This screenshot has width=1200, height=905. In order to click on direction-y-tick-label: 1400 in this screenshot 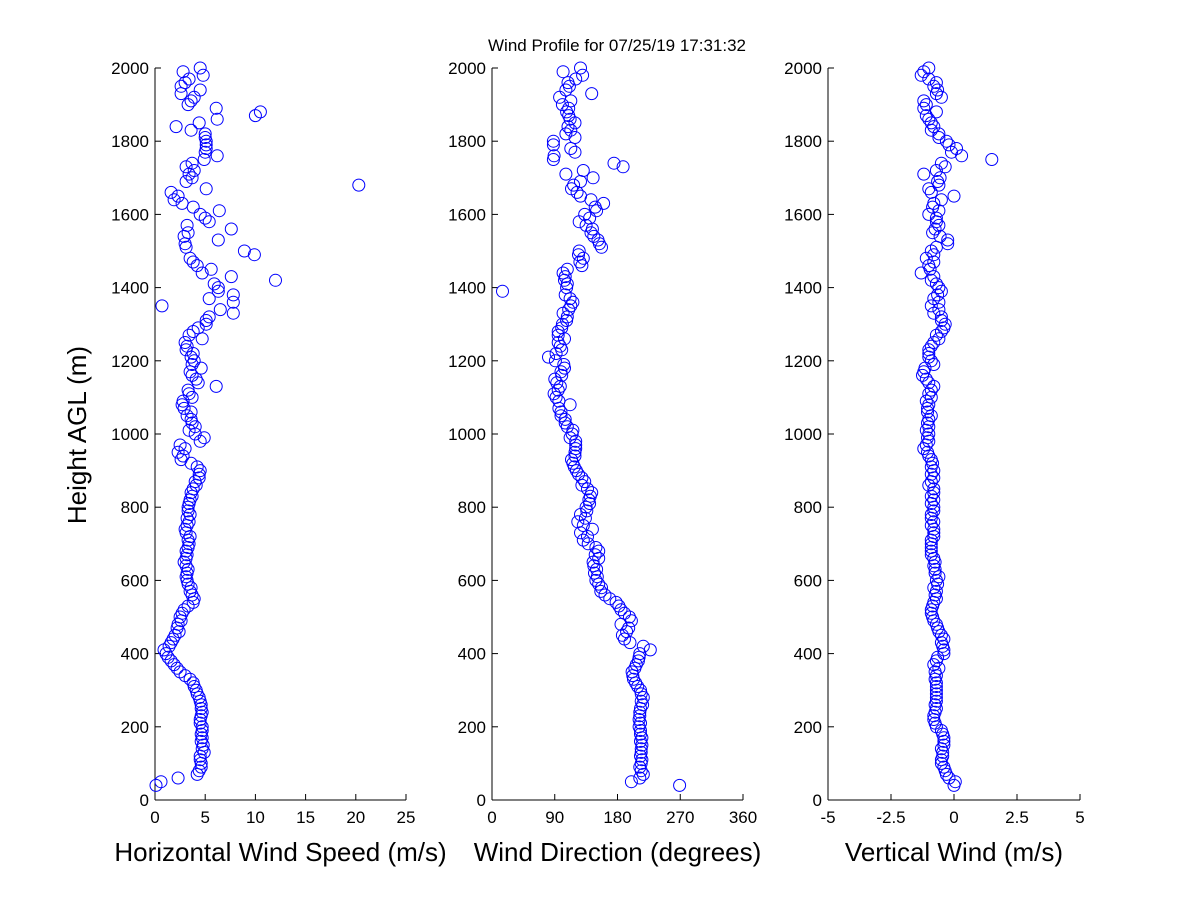, I will do `click(467, 288)`.